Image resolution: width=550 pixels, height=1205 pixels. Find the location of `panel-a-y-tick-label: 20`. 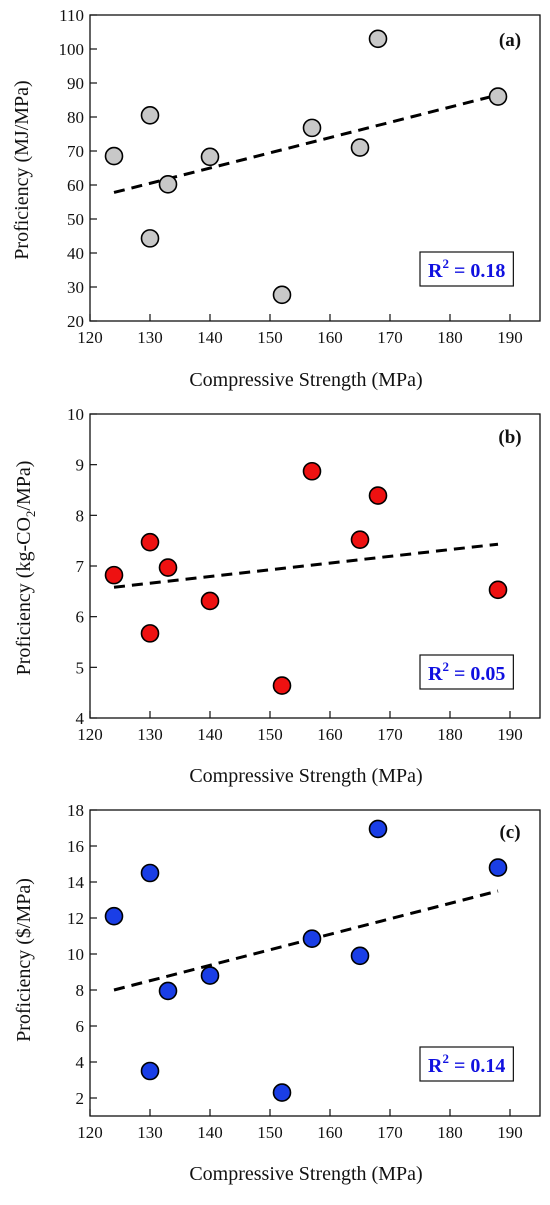

panel-a-y-tick-label: 20 is located at coordinates (75, 321).